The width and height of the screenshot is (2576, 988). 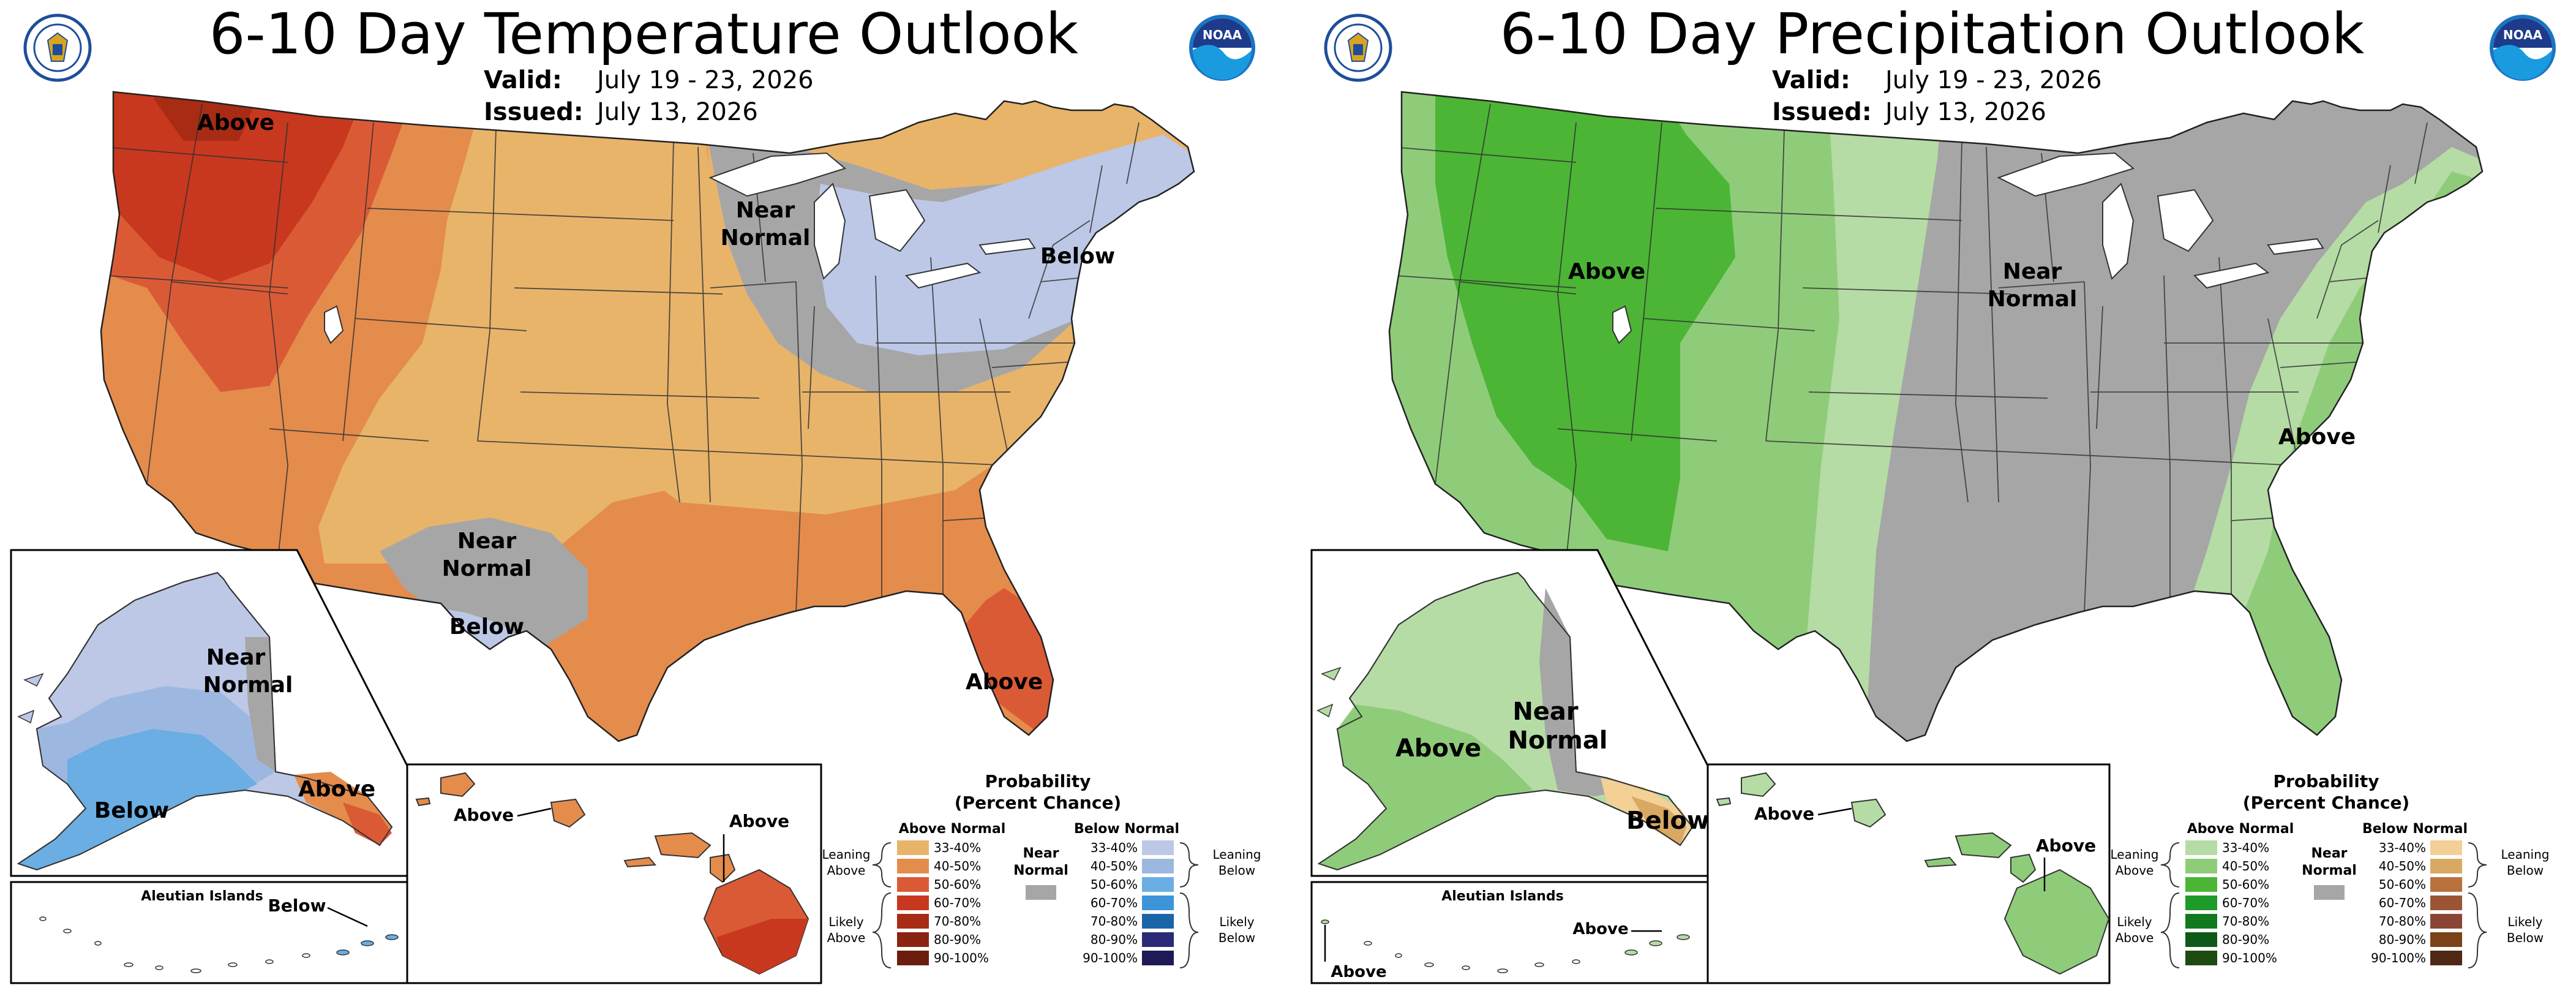 I want to click on label-mid-near: Near, so click(x=2032, y=271).